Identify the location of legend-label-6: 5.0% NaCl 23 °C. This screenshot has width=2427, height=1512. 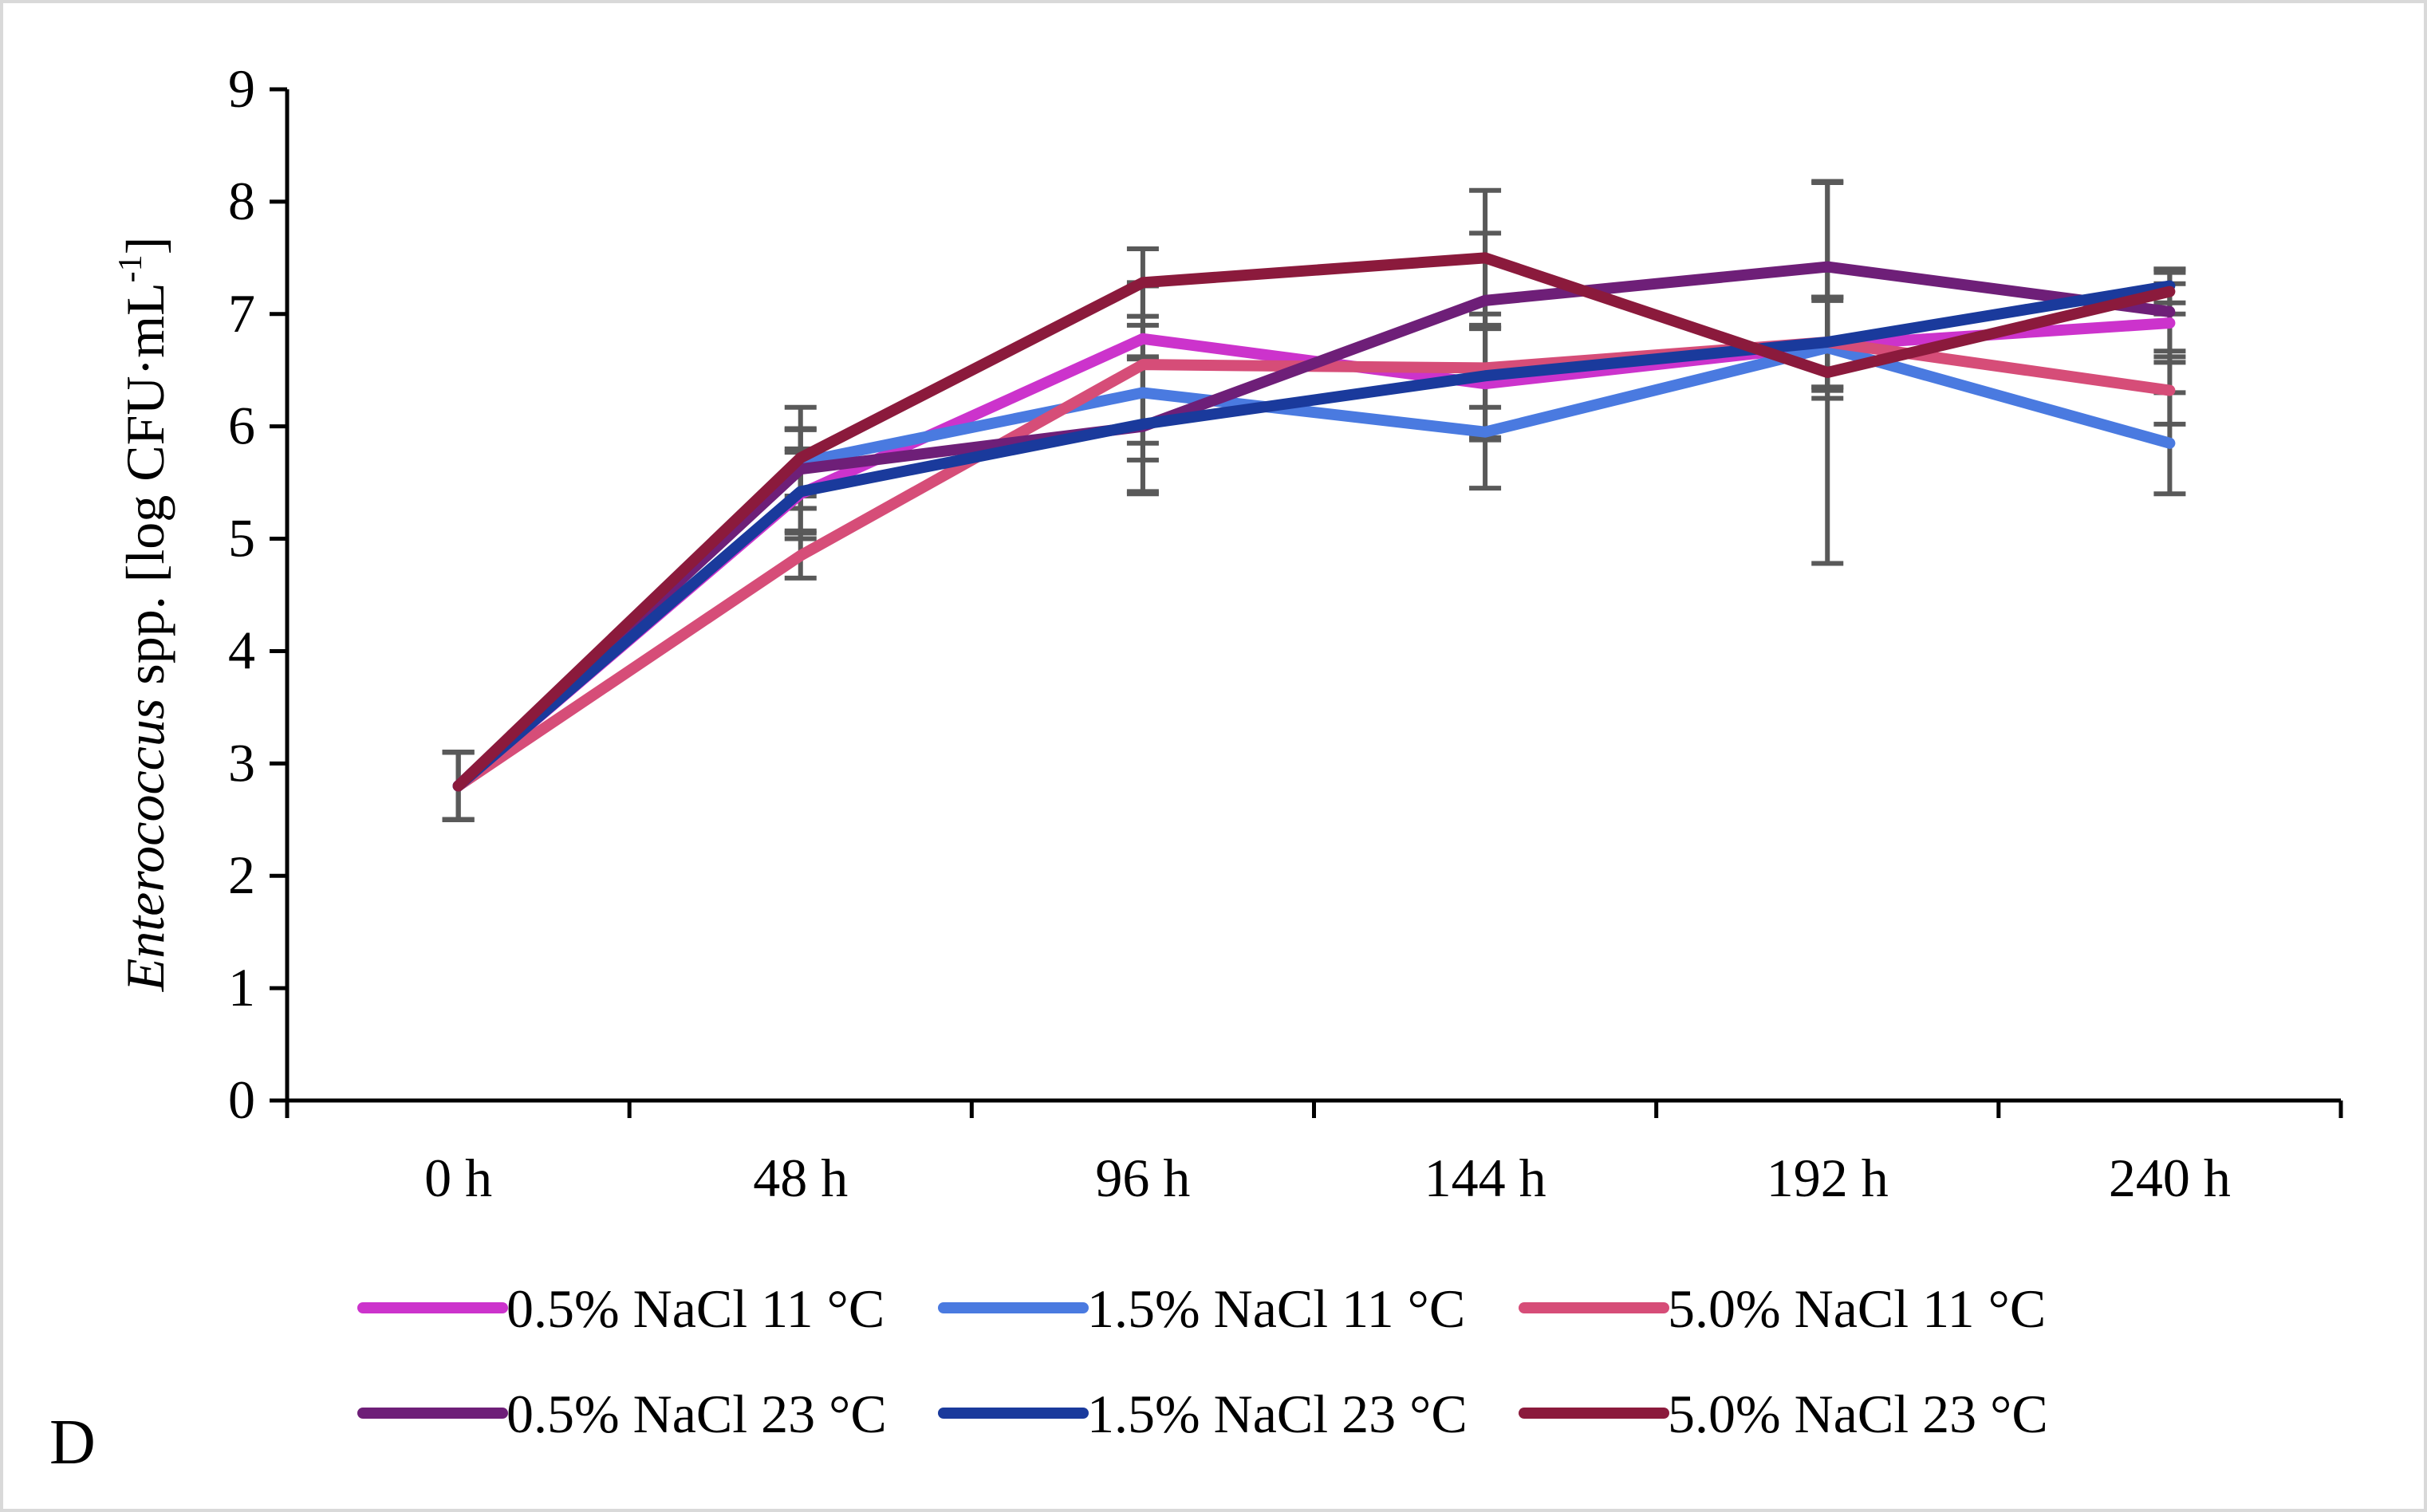
(1858, 1414).